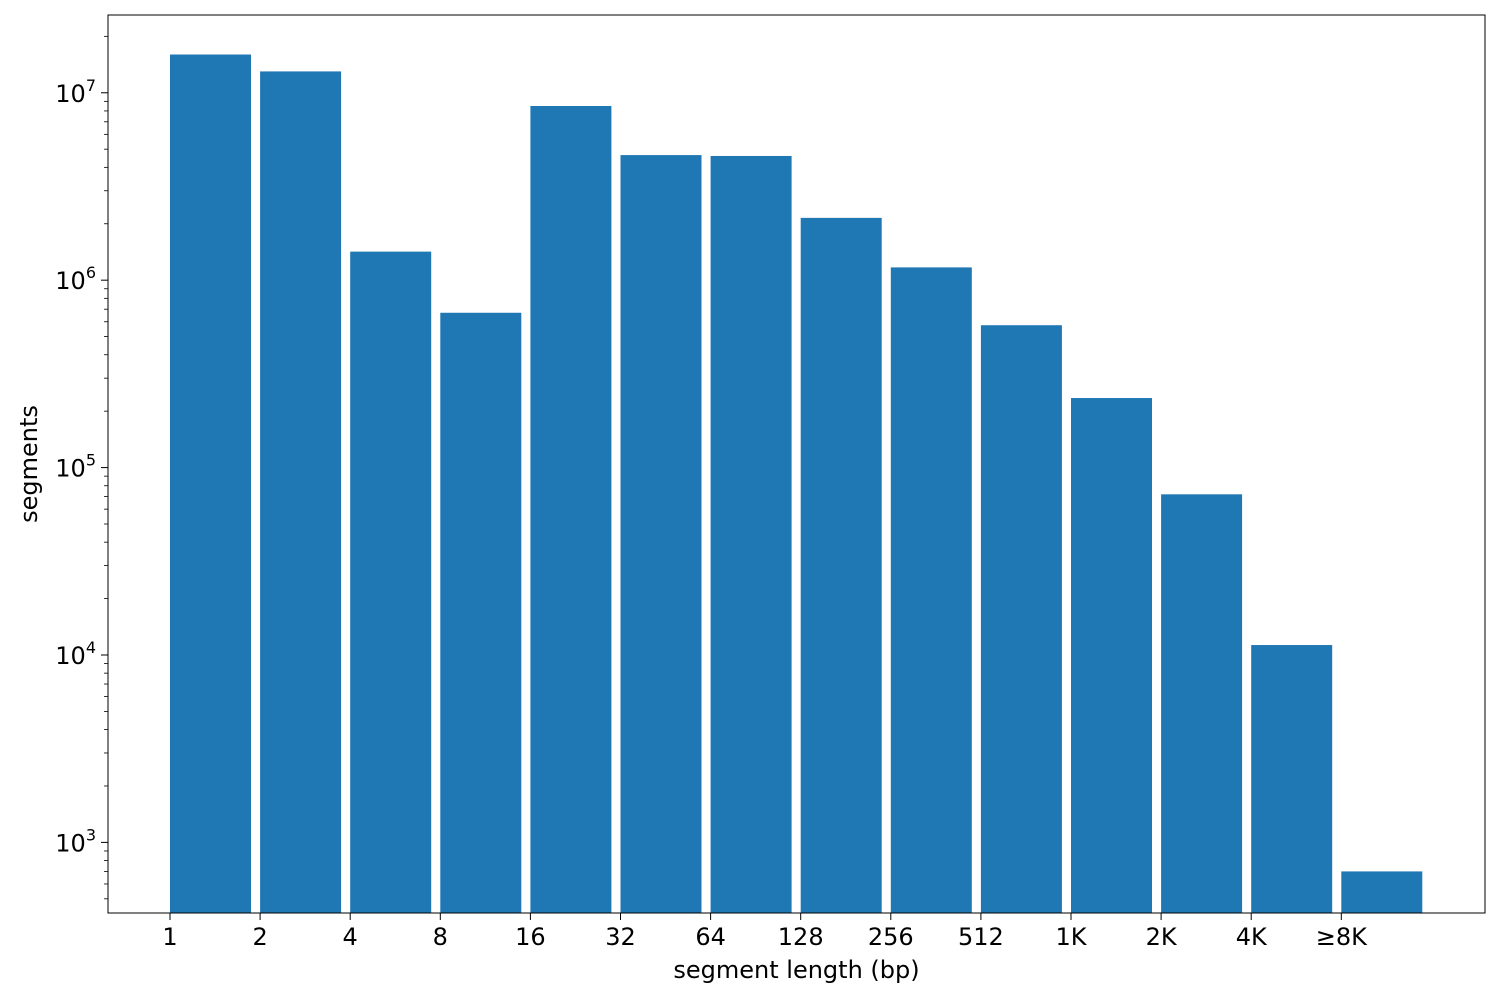 The height and width of the screenshot is (1004, 1500). What do you see at coordinates (1202, 703) in the screenshot?
I see `bar-2K` at bounding box center [1202, 703].